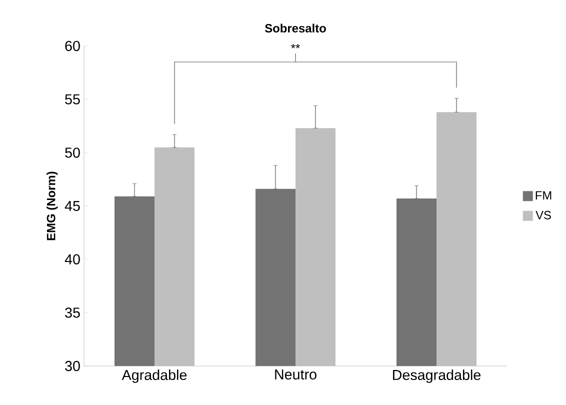 This screenshot has width=566, height=405. Describe the element at coordinates (72, 259) in the screenshot. I see `y-tick-label: 40` at that location.